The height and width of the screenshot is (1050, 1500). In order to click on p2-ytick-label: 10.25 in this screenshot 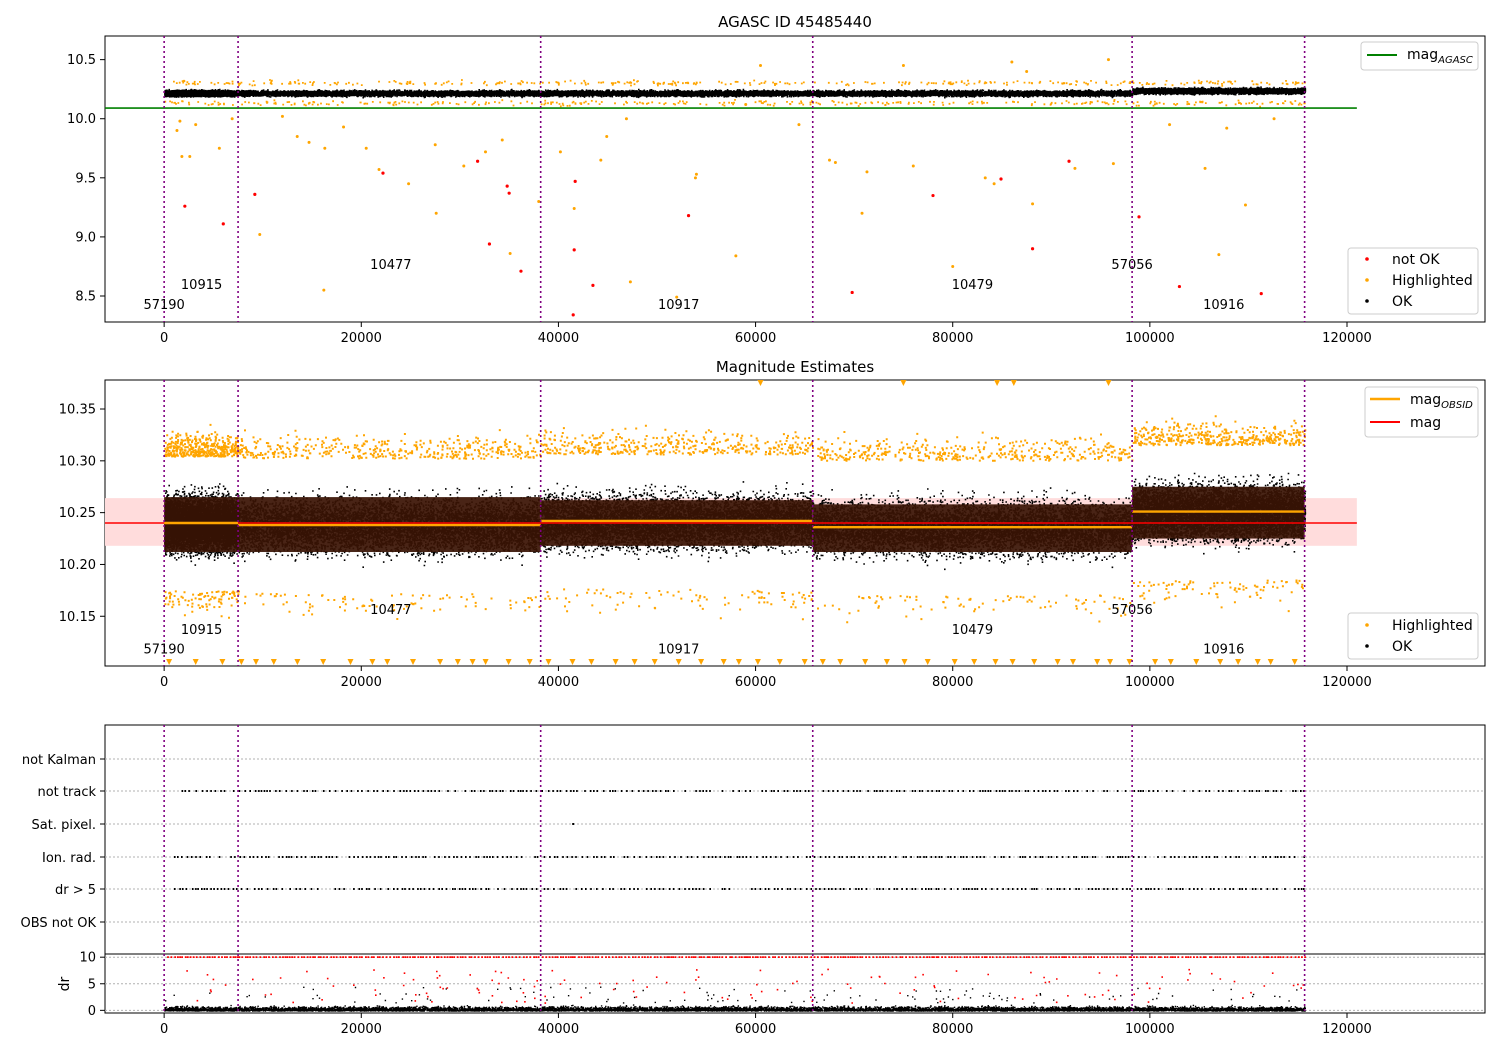, I will do `click(77, 513)`.